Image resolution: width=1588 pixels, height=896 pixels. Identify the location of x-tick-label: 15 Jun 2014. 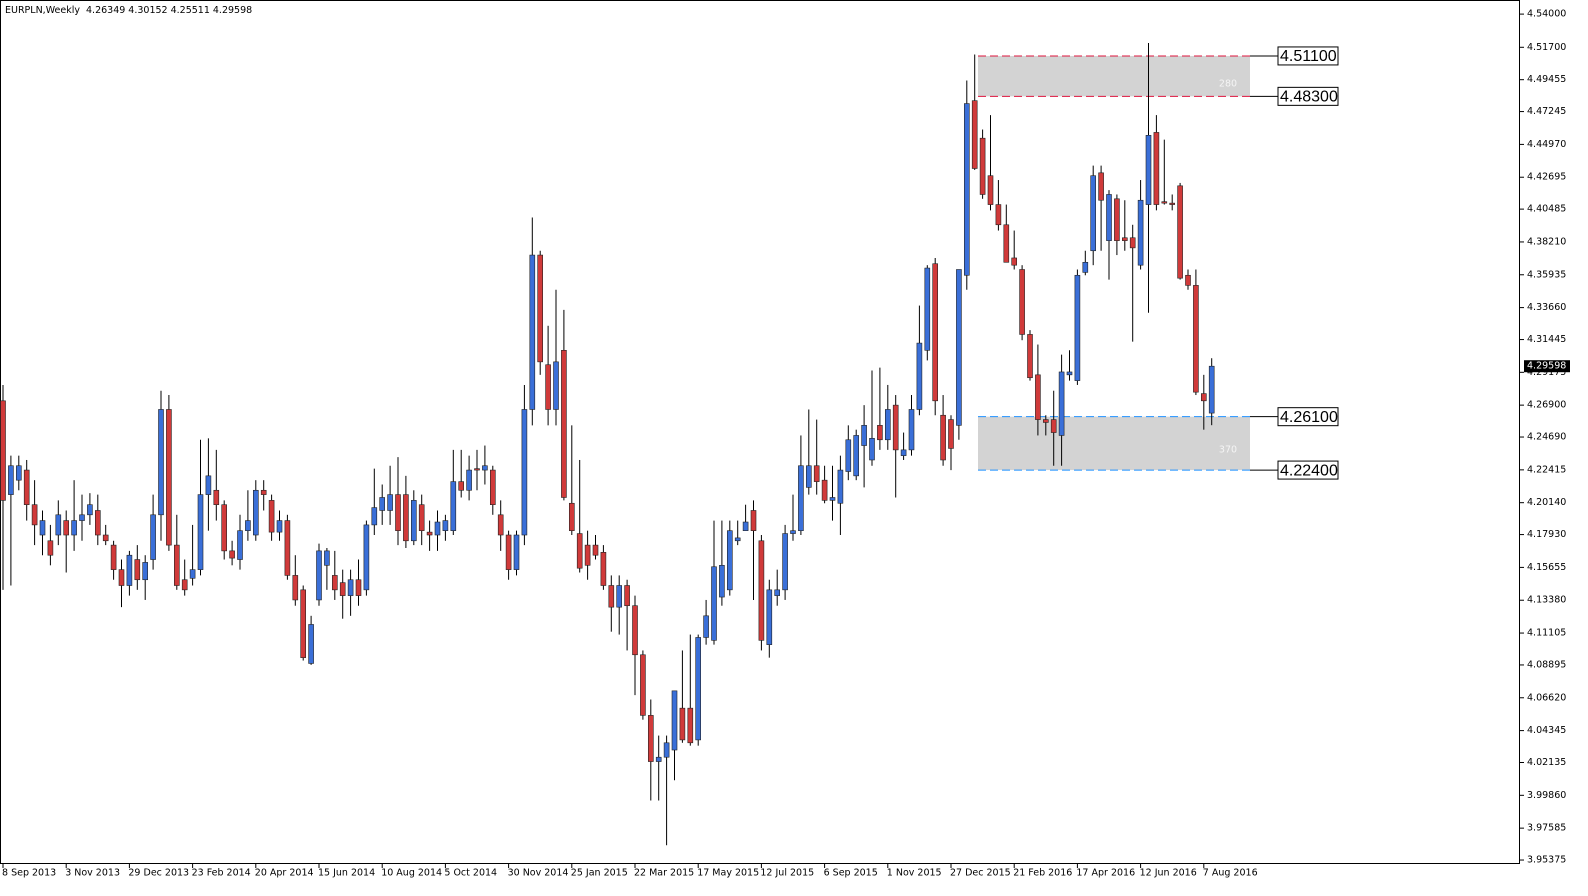
(346, 873).